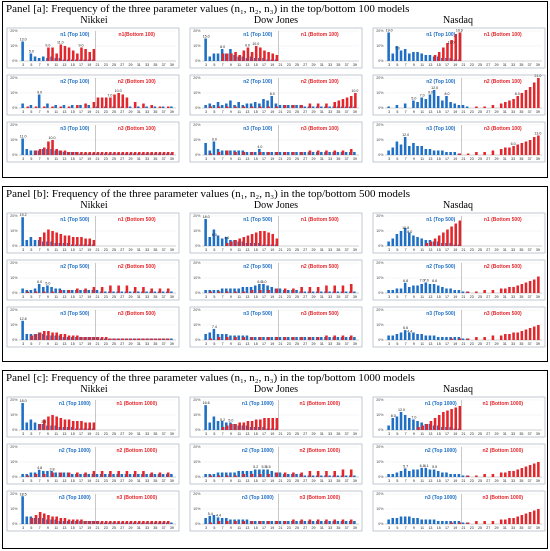  What do you see at coordinates (440, 129) in the screenshot?
I see `series-label-top: n3 (Top 100)` at bounding box center [440, 129].